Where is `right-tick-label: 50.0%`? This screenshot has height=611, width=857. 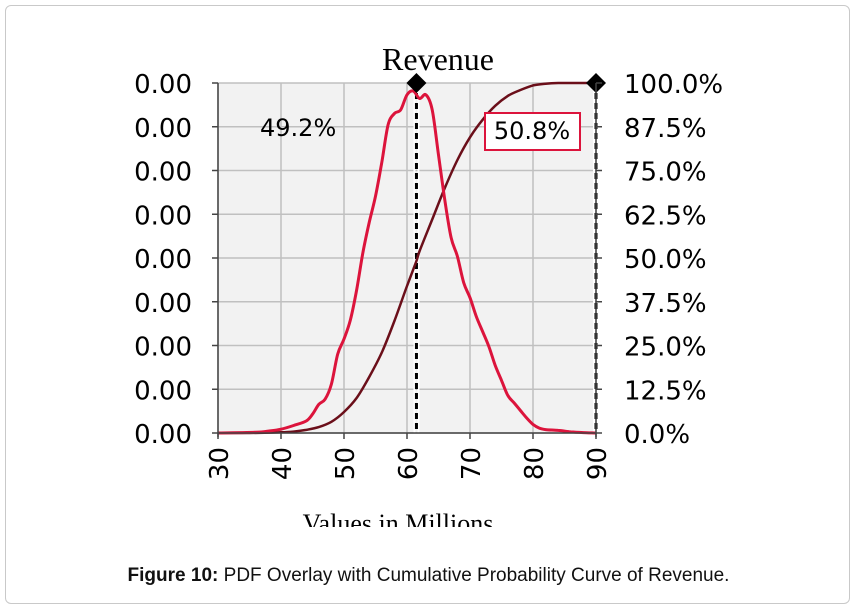 right-tick-label: 50.0% is located at coordinates (665, 260).